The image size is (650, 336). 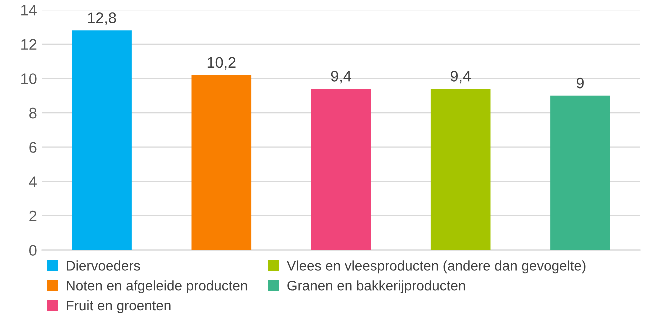 I want to click on legend-label: Diervoeders, so click(x=103, y=265).